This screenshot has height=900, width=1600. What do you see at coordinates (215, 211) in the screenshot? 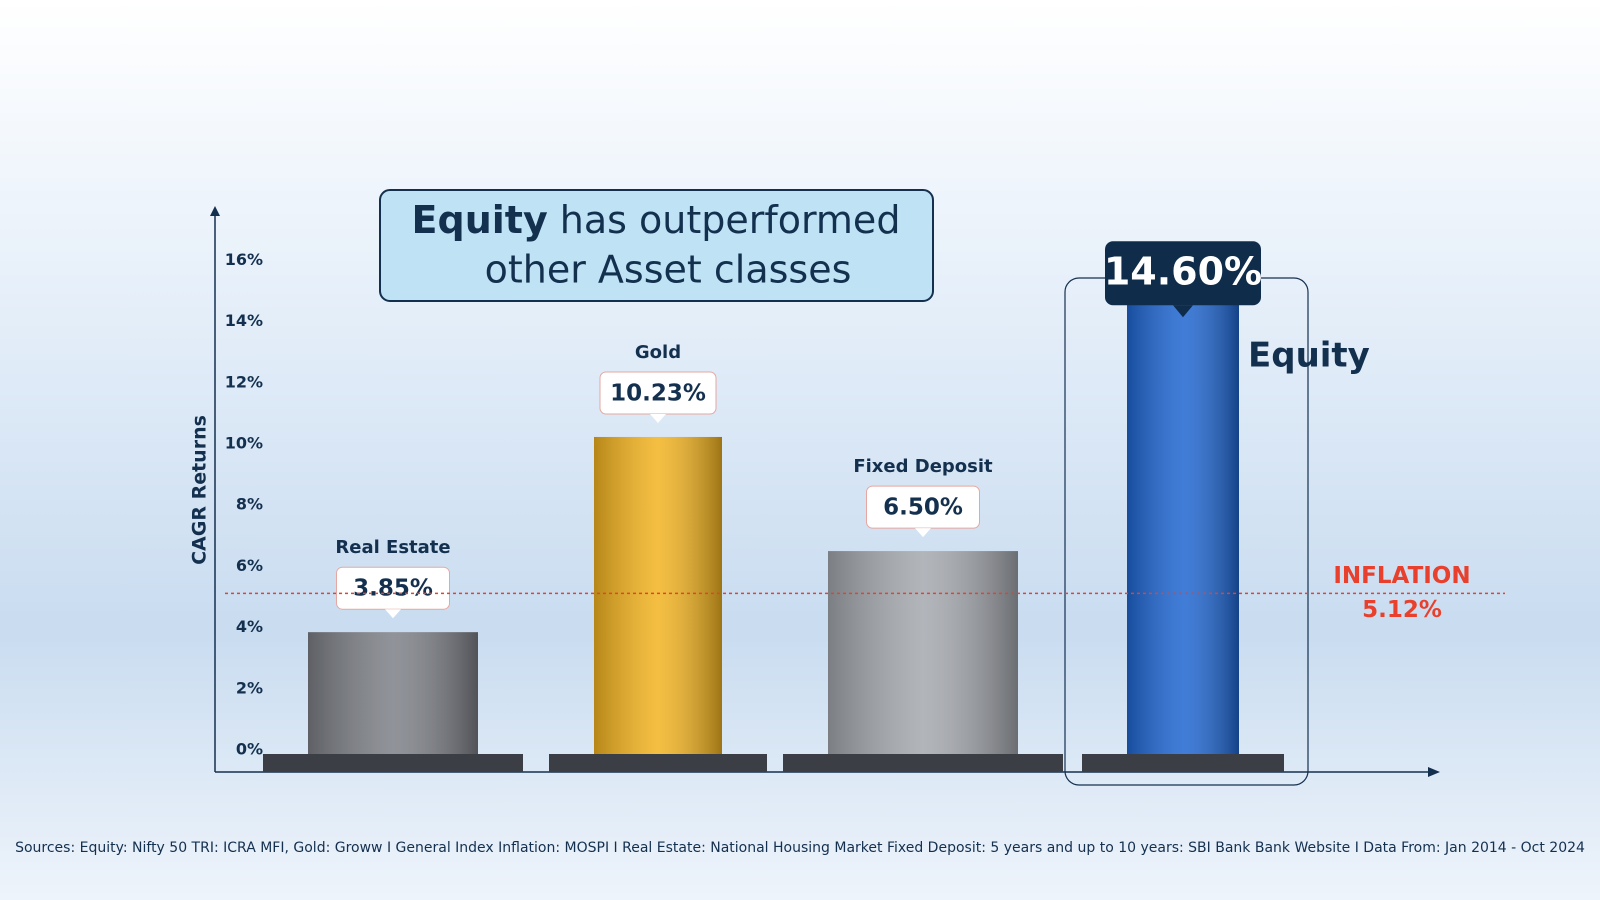
I see `y-arrow` at bounding box center [215, 211].